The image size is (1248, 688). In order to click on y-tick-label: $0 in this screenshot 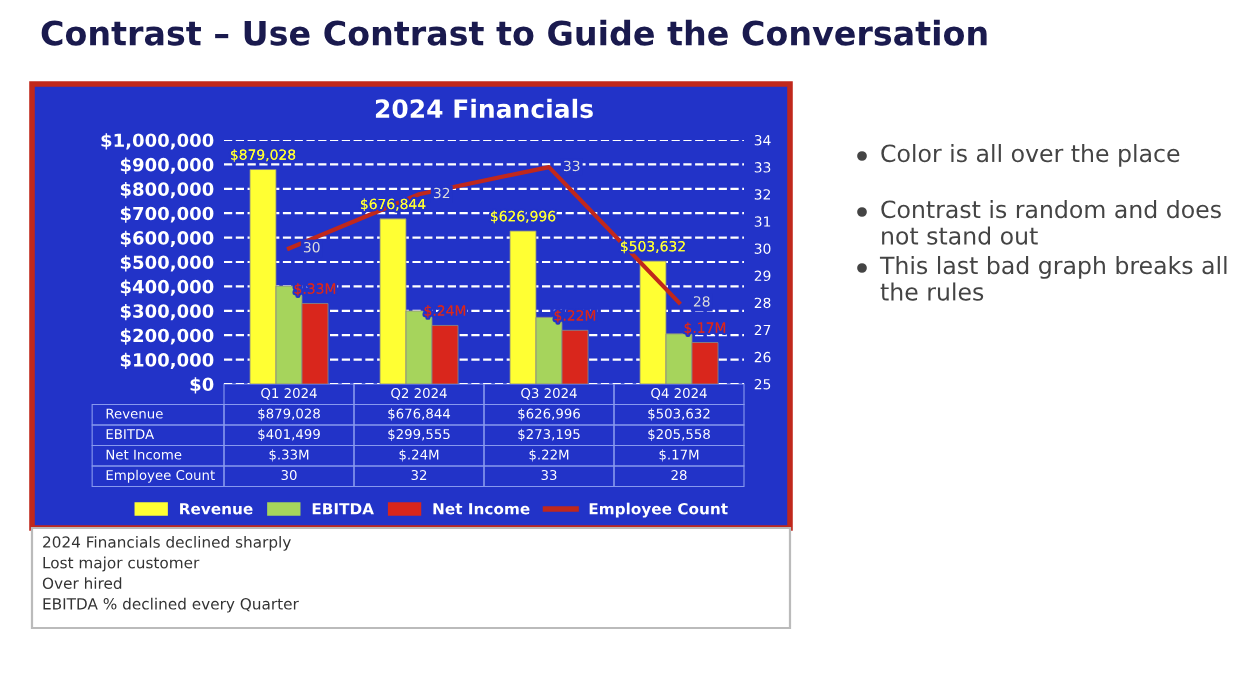, I will do `click(202, 385)`.